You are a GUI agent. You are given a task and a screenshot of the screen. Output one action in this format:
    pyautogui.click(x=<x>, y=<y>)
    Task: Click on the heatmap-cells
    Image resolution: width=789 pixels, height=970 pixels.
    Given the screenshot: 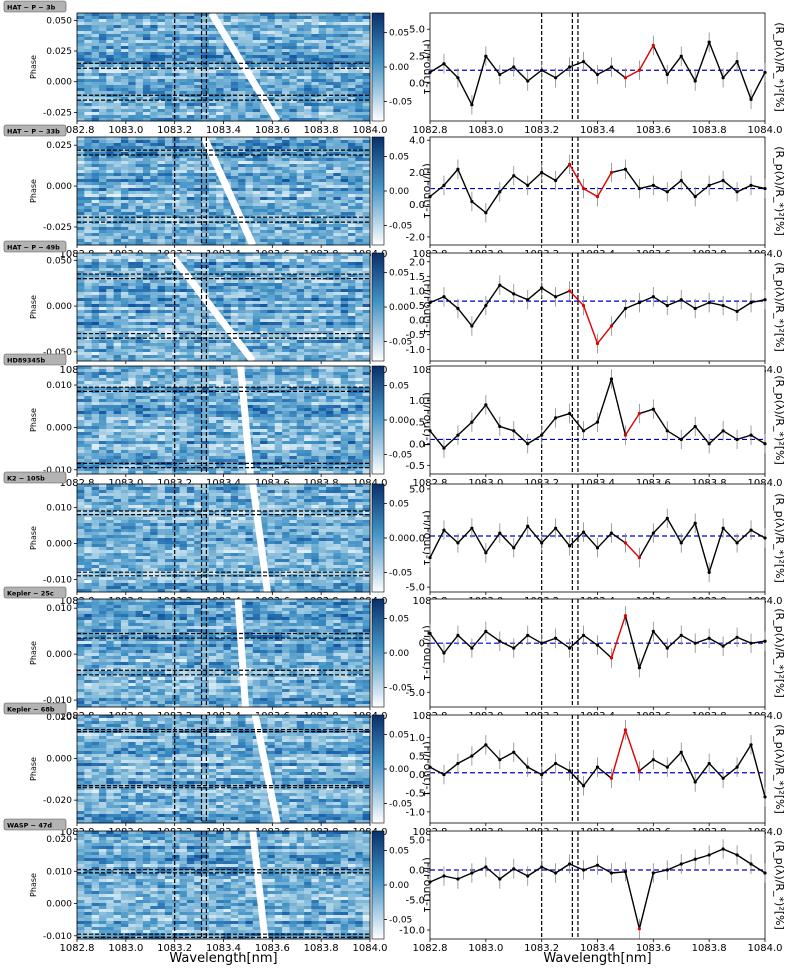 What is the action you would take?
    pyautogui.click(x=223, y=307)
    